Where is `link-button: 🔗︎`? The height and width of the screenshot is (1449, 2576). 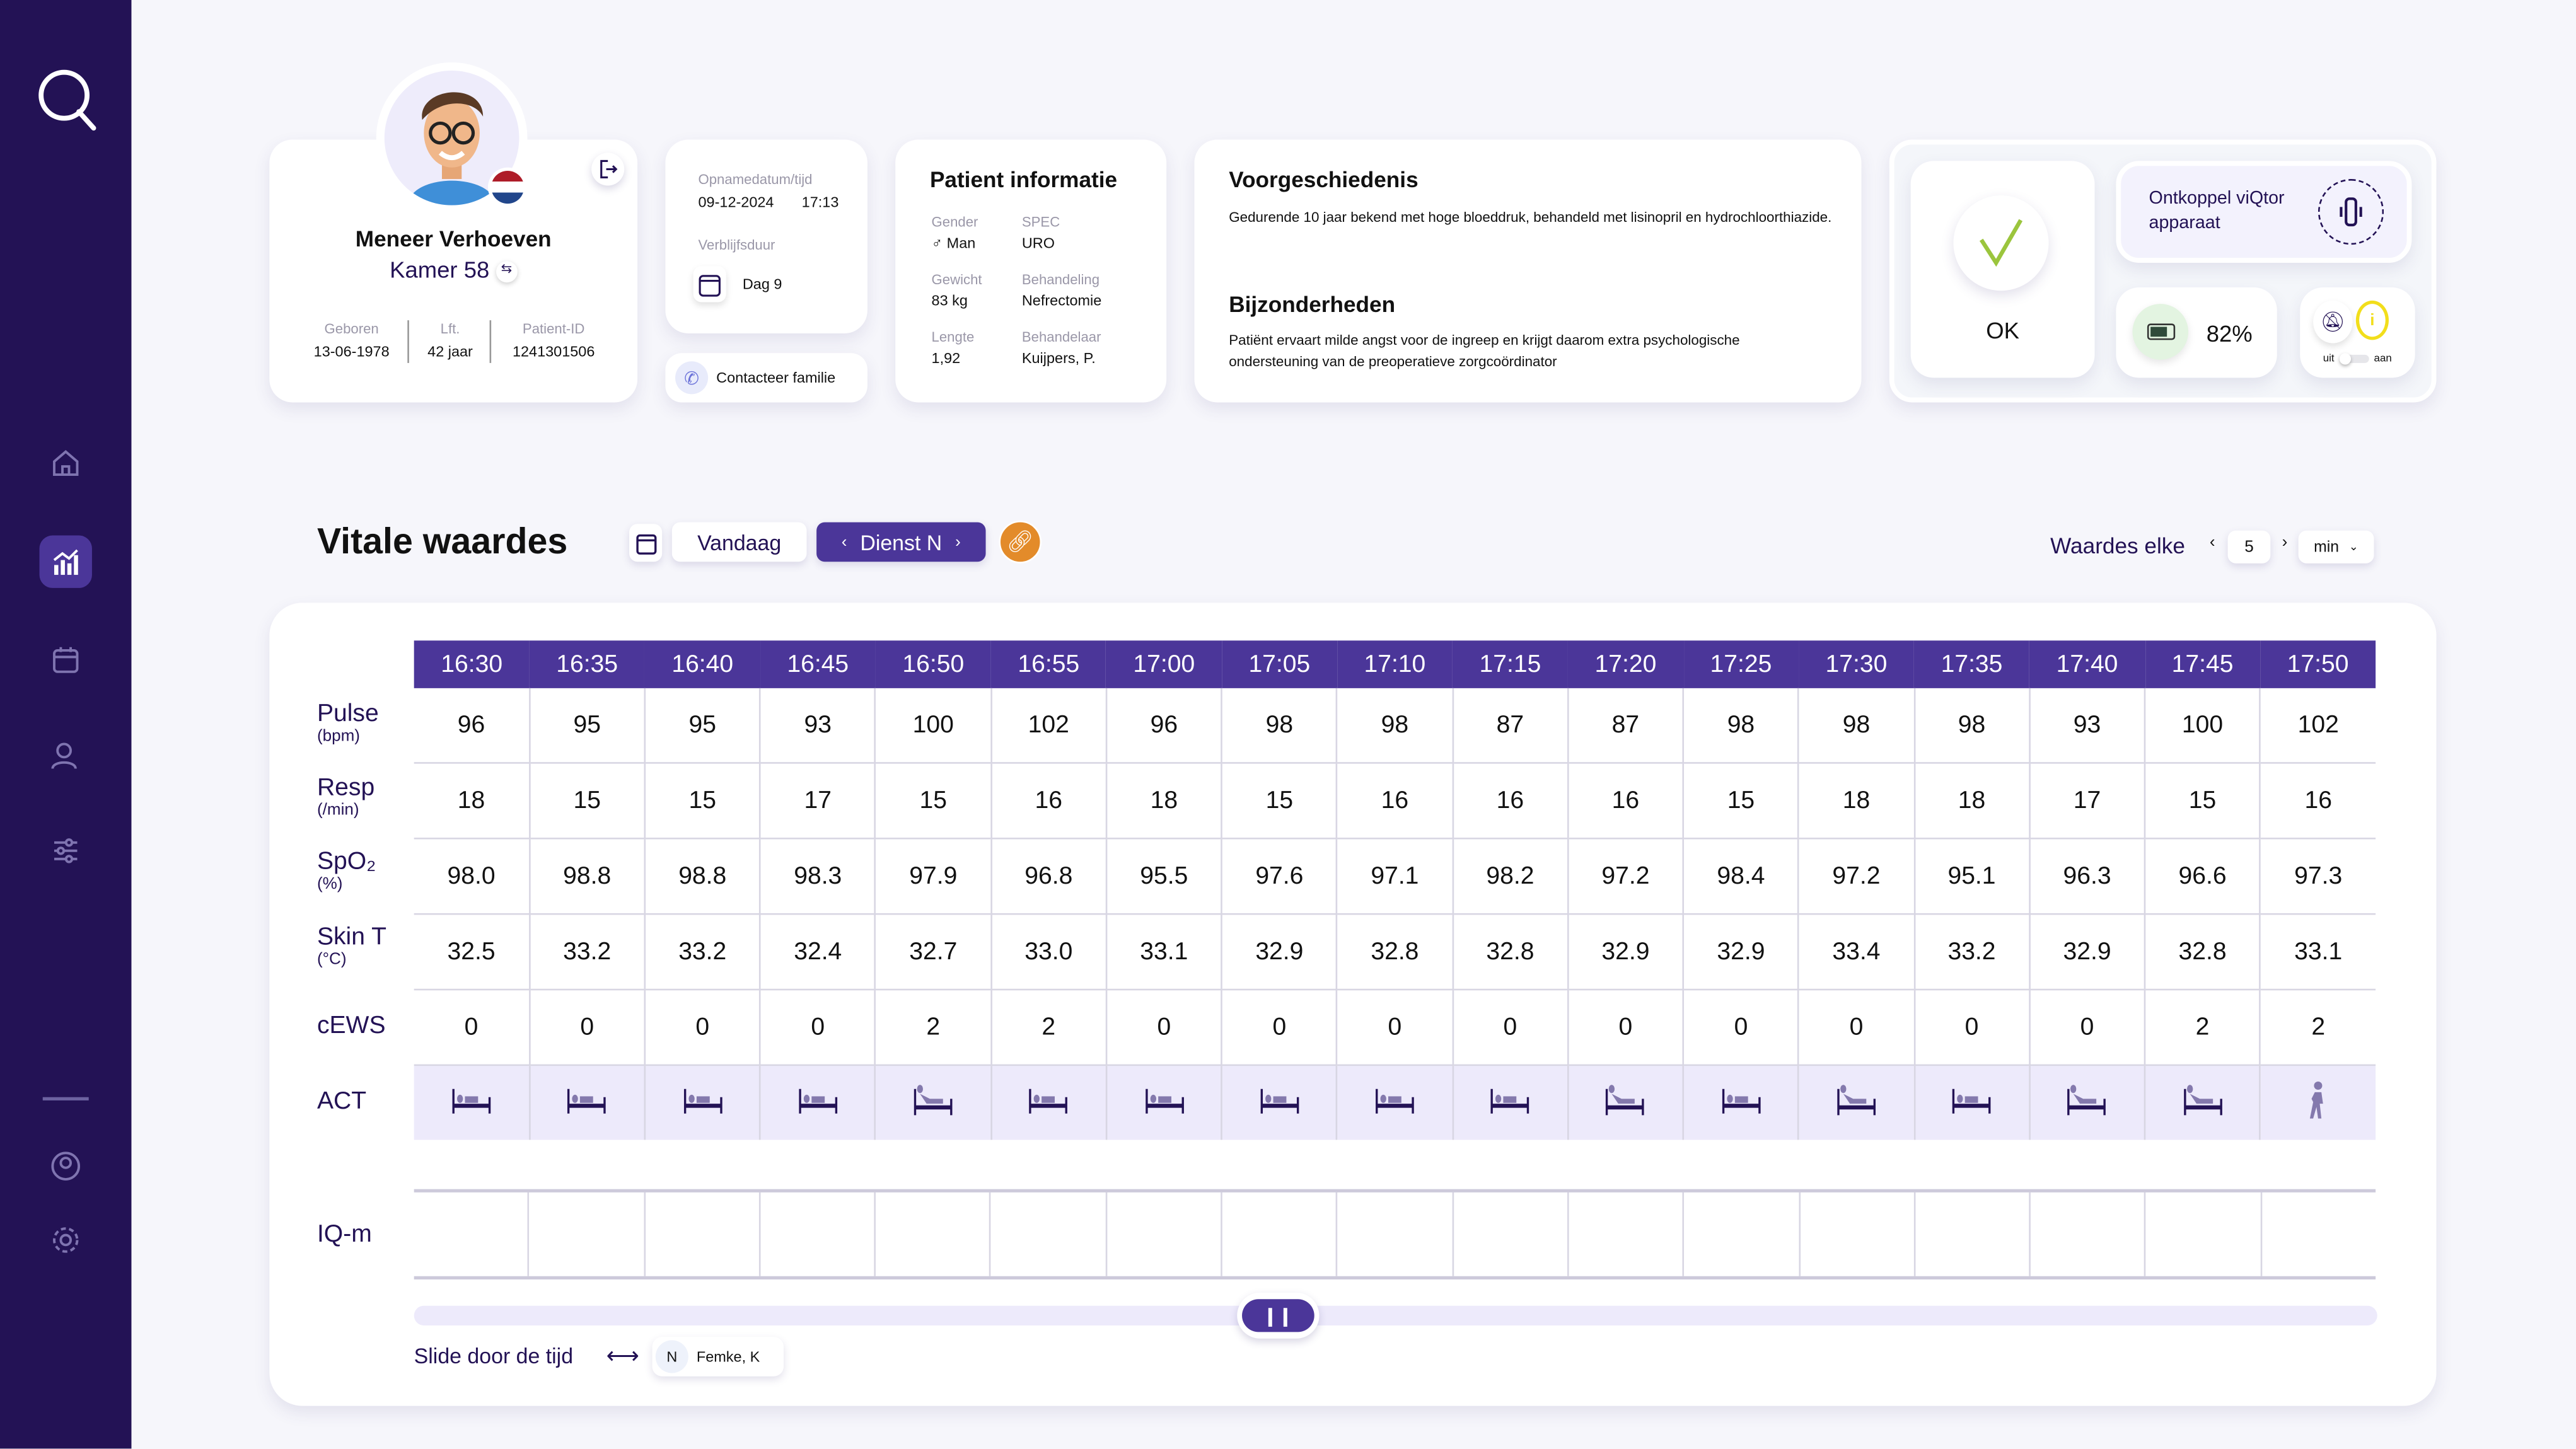
link-button: 🔗︎ is located at coordinates (1021, 542).